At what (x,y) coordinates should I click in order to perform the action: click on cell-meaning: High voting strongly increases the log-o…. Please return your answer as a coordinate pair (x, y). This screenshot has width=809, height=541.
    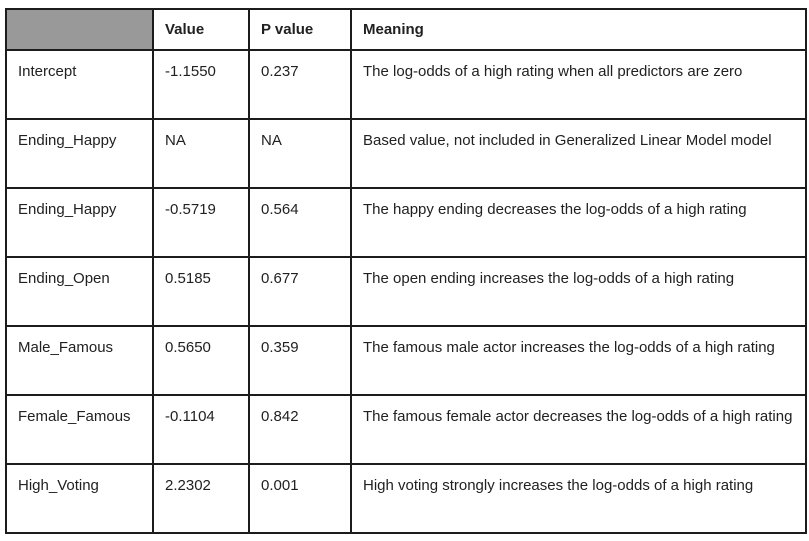
    Looking at the image, I should click on (578, 498).